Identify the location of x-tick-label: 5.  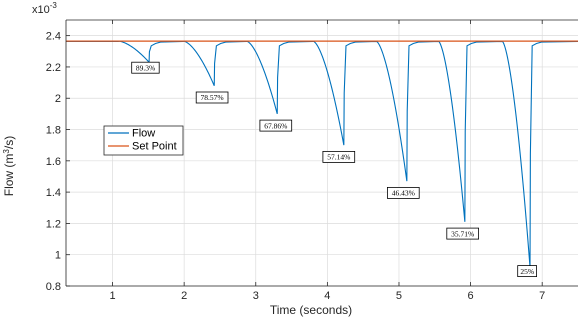
(399, 296).